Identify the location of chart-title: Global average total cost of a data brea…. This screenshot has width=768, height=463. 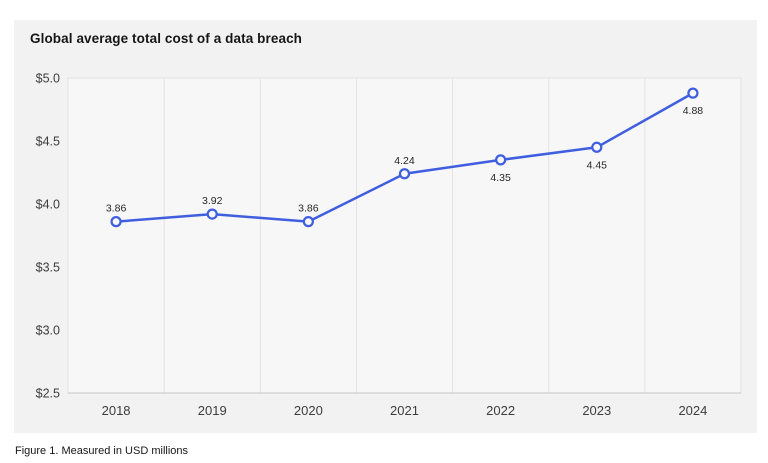
(166, 38).